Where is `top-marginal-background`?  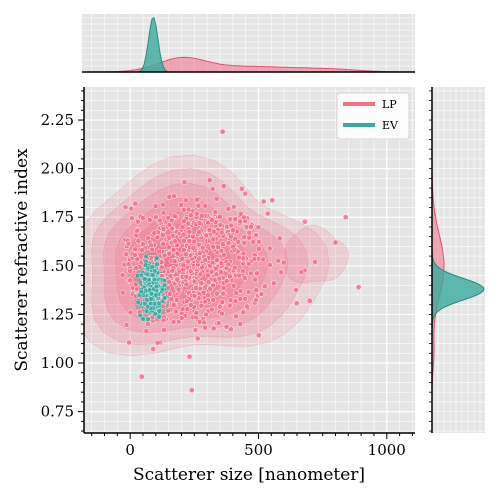
top-marginal-background is located at coordinates (248, 43).